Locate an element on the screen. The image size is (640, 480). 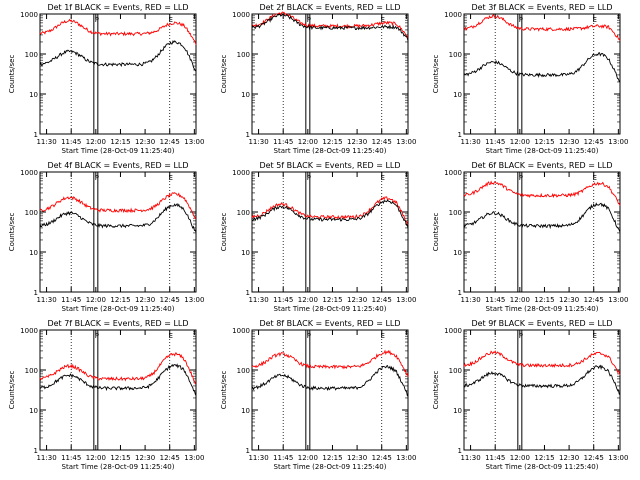
panel-title: Det 4f BLACK = Events, RED = LLD is located at coordinates (117, 165).